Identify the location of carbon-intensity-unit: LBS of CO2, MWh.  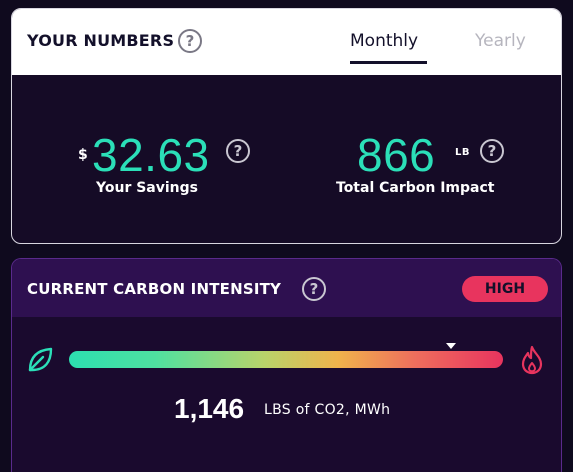
(327, 410).